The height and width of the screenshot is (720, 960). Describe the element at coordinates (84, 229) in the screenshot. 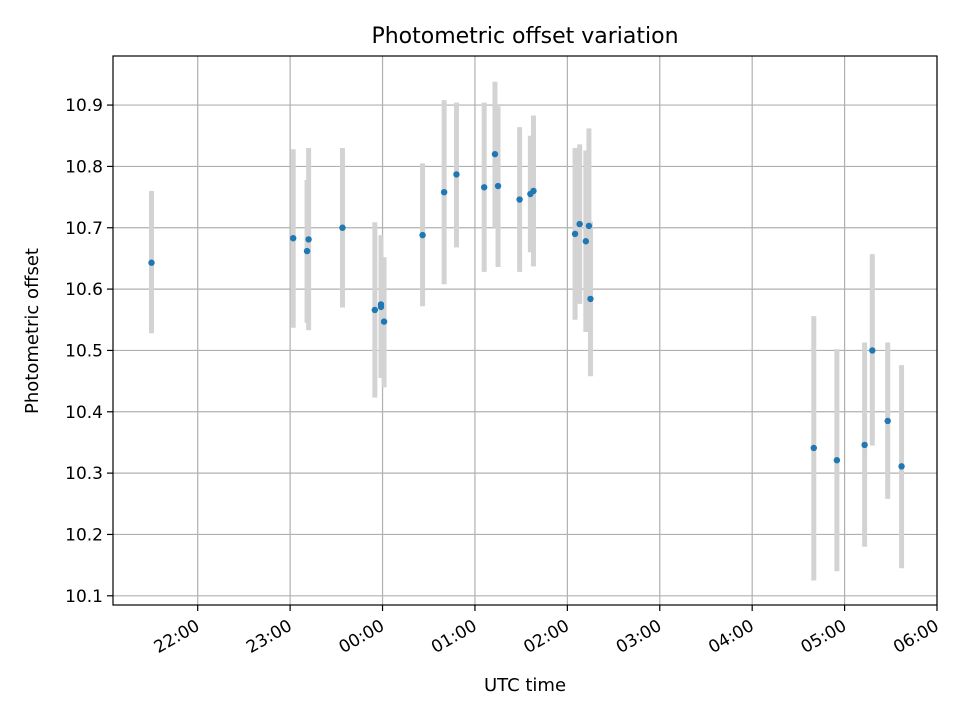

I see `y-tick-label: 10.7` at that location.